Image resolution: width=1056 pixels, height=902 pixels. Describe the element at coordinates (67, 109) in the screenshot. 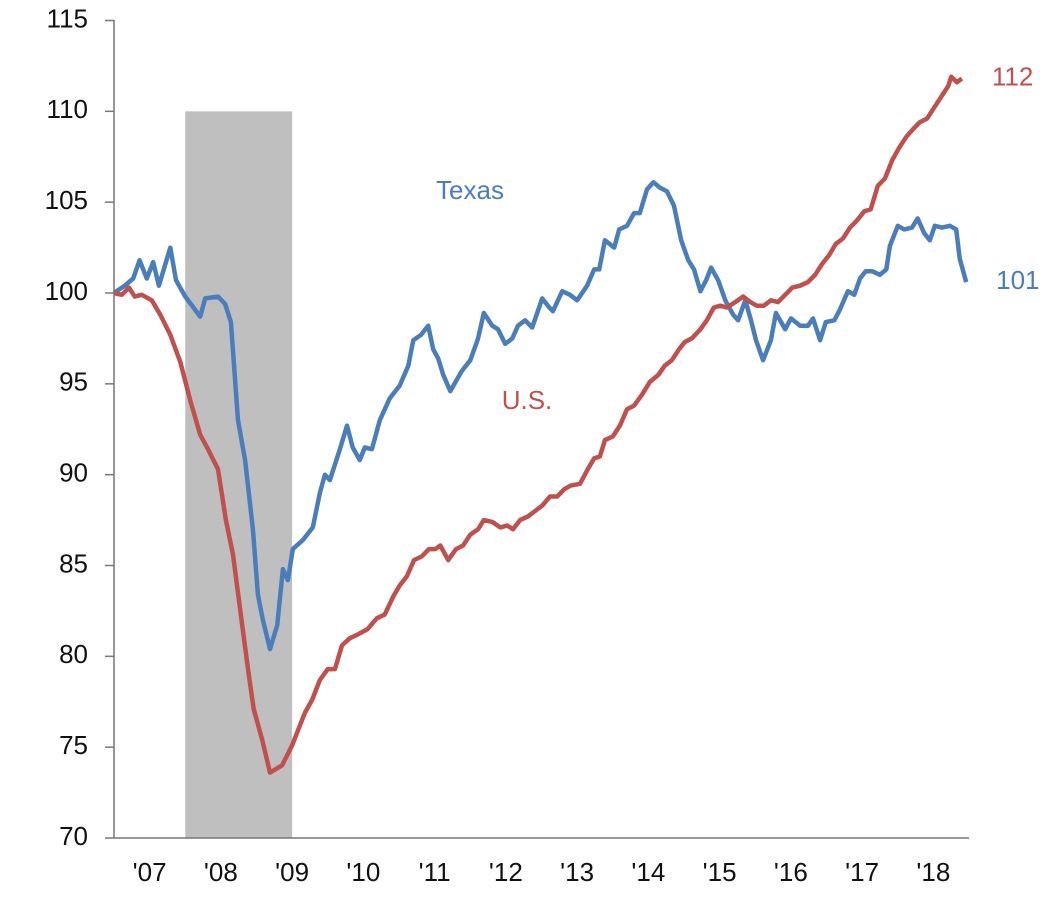

I see `y-tick-label: 110` at that location.